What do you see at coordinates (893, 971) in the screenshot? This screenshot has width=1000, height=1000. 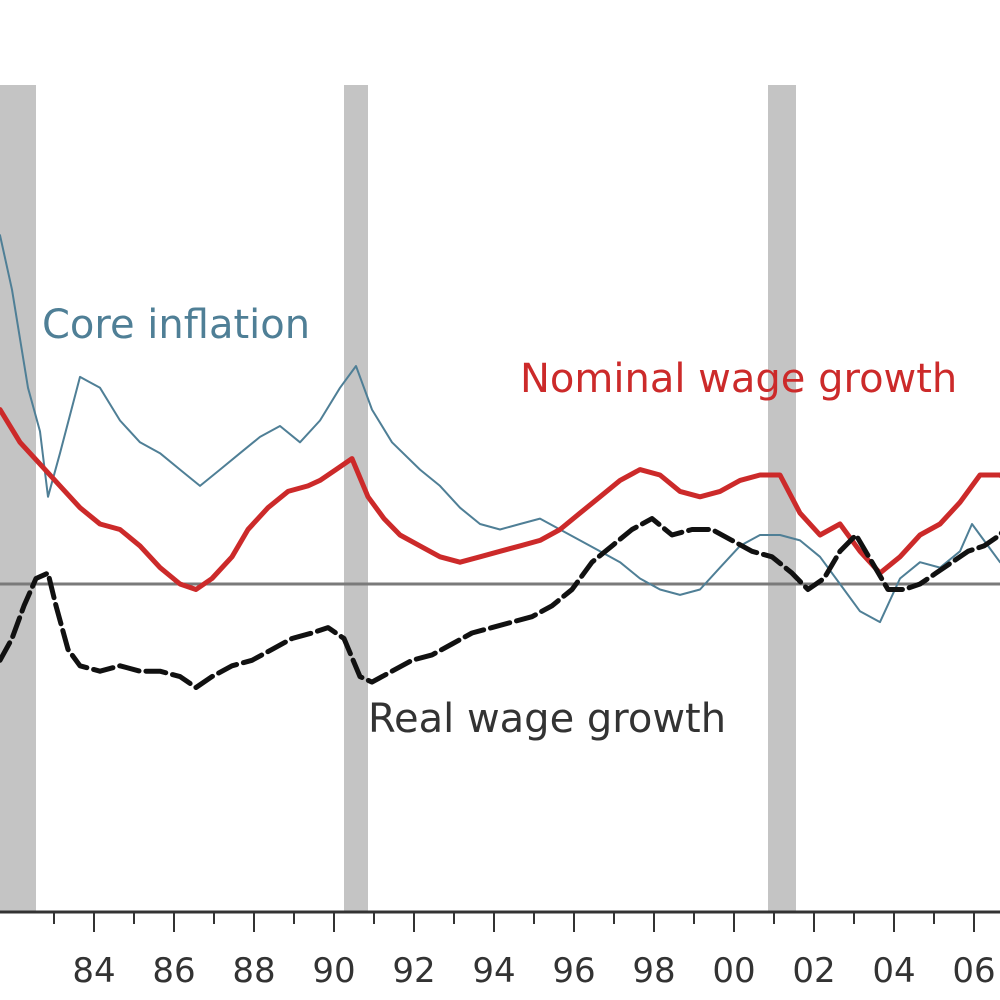 I see `x-tick-label-04: 04` at bounding box center [893, 971].